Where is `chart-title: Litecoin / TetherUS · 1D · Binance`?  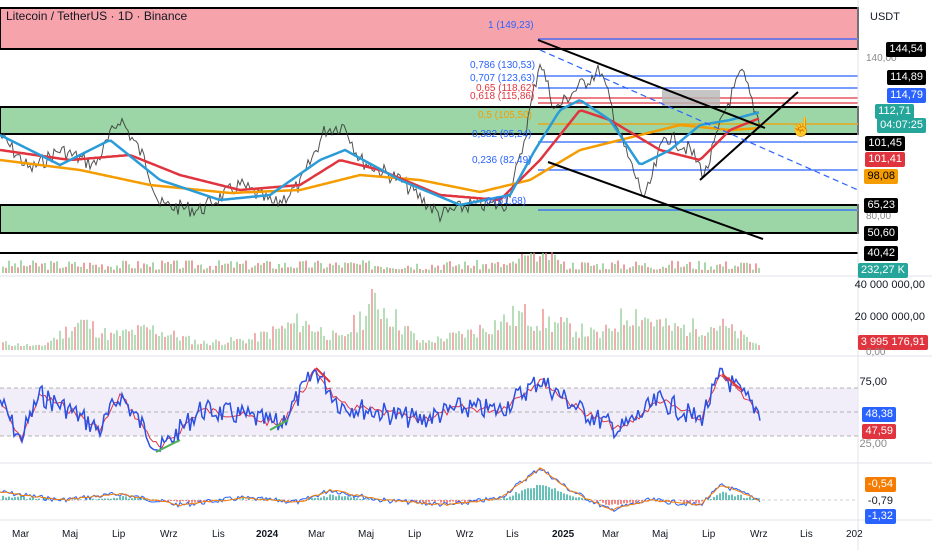
chart-title: Litecoin / TetherUS · 1D · Binance is located at coordinates (97, 16).